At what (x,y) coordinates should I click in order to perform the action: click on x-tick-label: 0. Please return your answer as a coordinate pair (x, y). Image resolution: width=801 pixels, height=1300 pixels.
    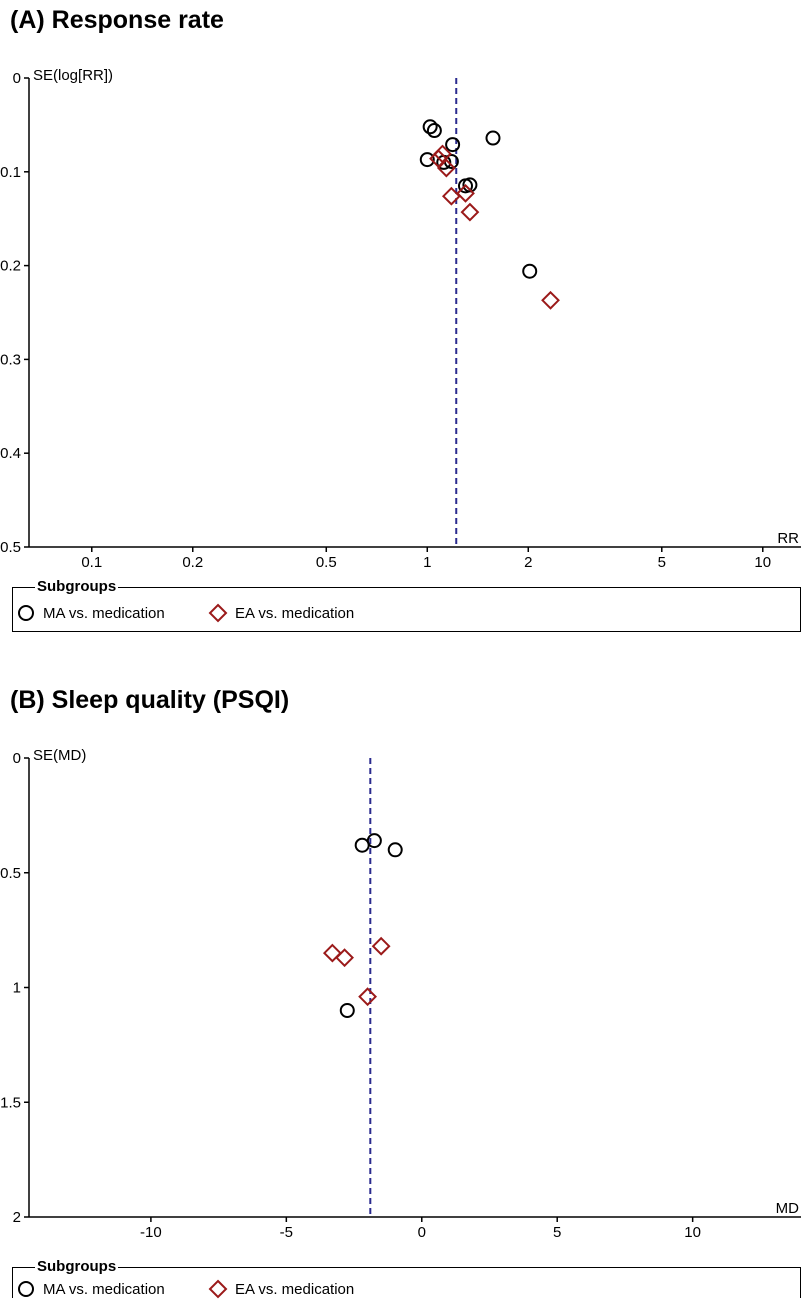
    Looking at the image, I should click on (422, 1232).